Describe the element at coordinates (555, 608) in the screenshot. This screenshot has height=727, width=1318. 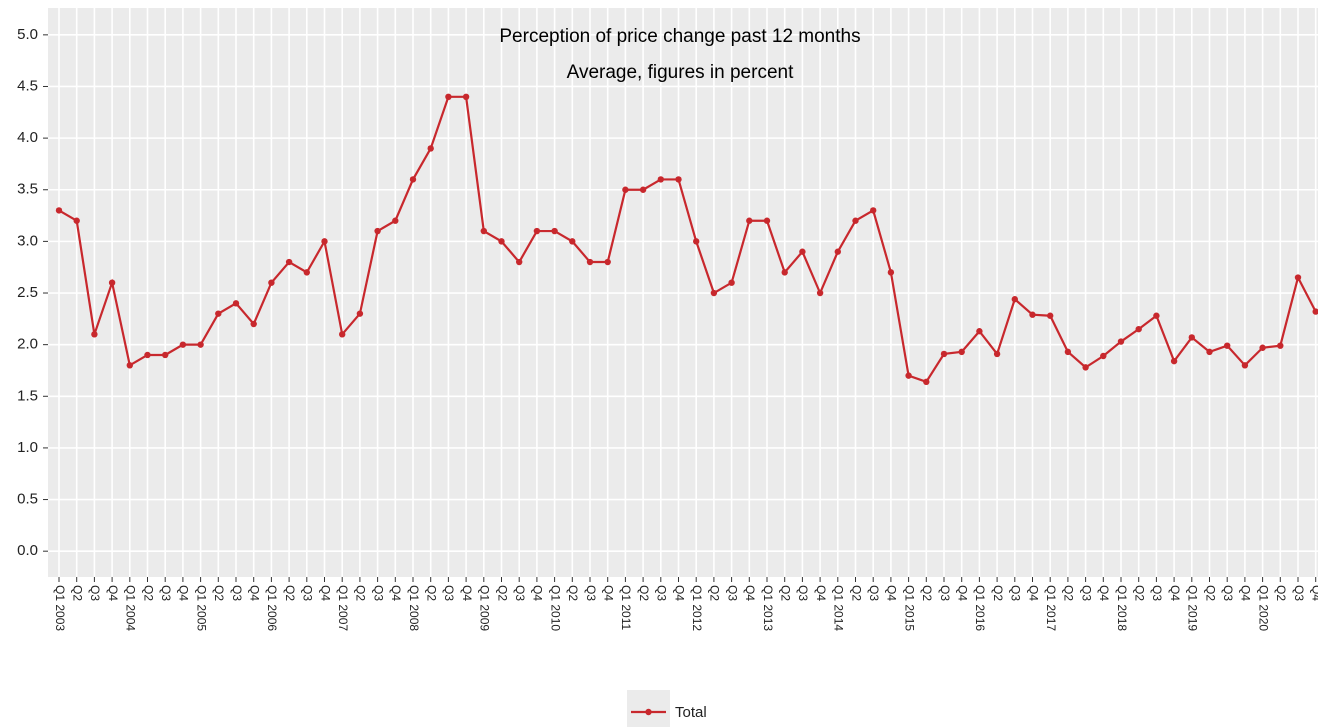
I see `x-tick-label: Q1 2010` at that location.